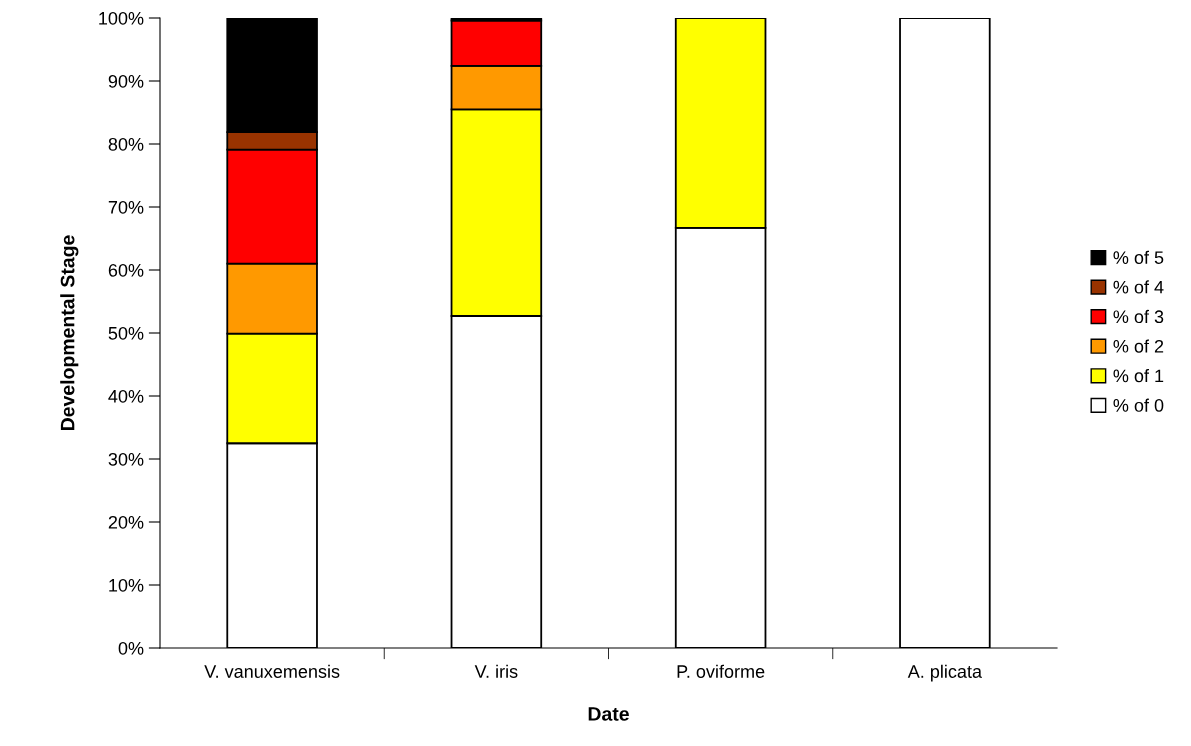 Image resolution: width=1191 pixels, height=746 pixels. What do you see at coordinates (126, 585) in the screenshot?
I see `y-tick-label: 10%` at bounding box center [126, 585].